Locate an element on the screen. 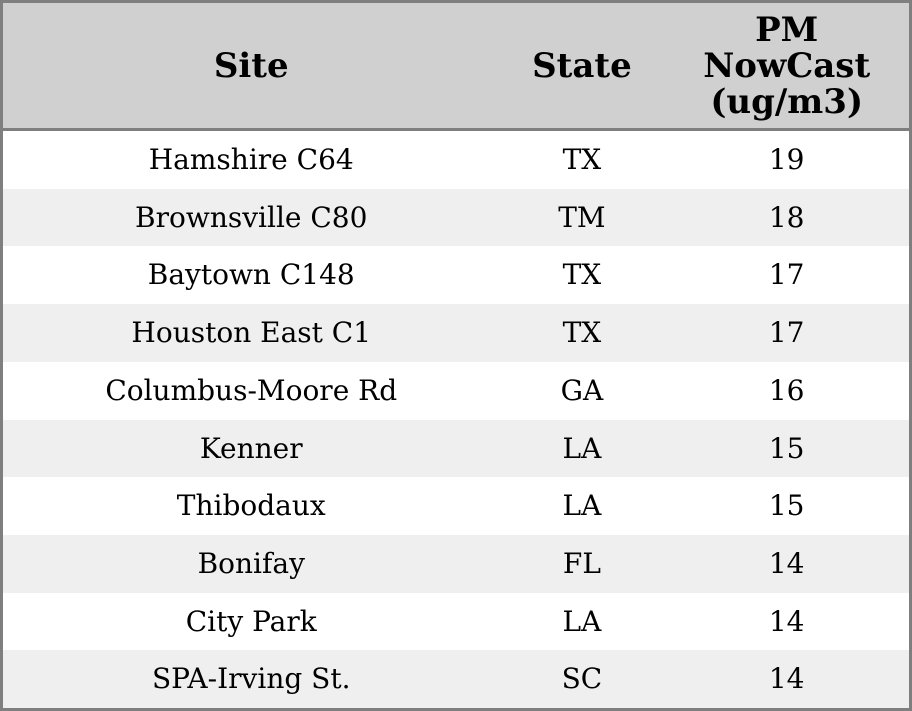 This screenshot has width=912, height=711. table-row: Hamshire C64 TX 19 is located at coordinates (456, 160).